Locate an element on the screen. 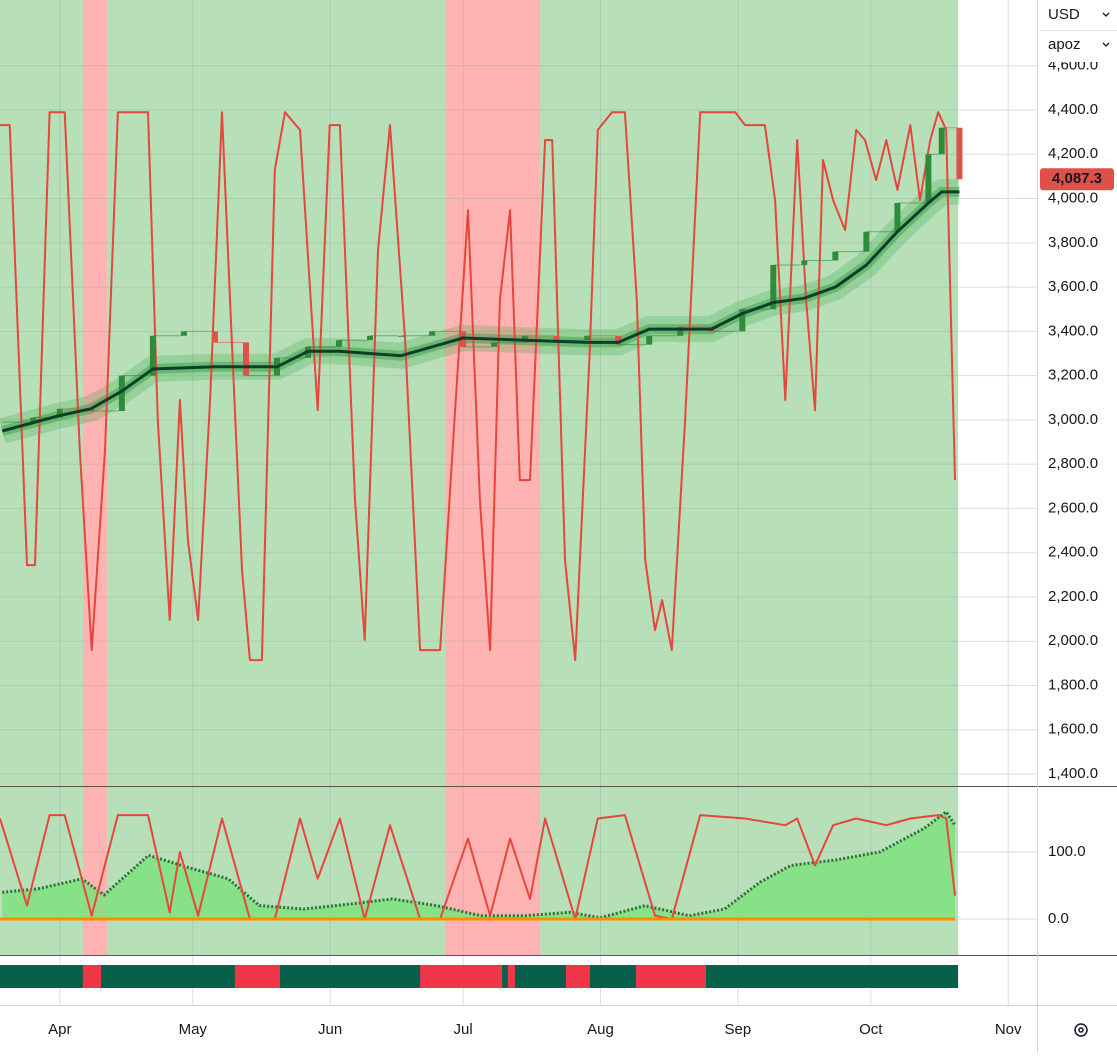 This screenshot has height=1058, width=1117. y-tick-label: 0.0 is located at coordinates (1058, 918).